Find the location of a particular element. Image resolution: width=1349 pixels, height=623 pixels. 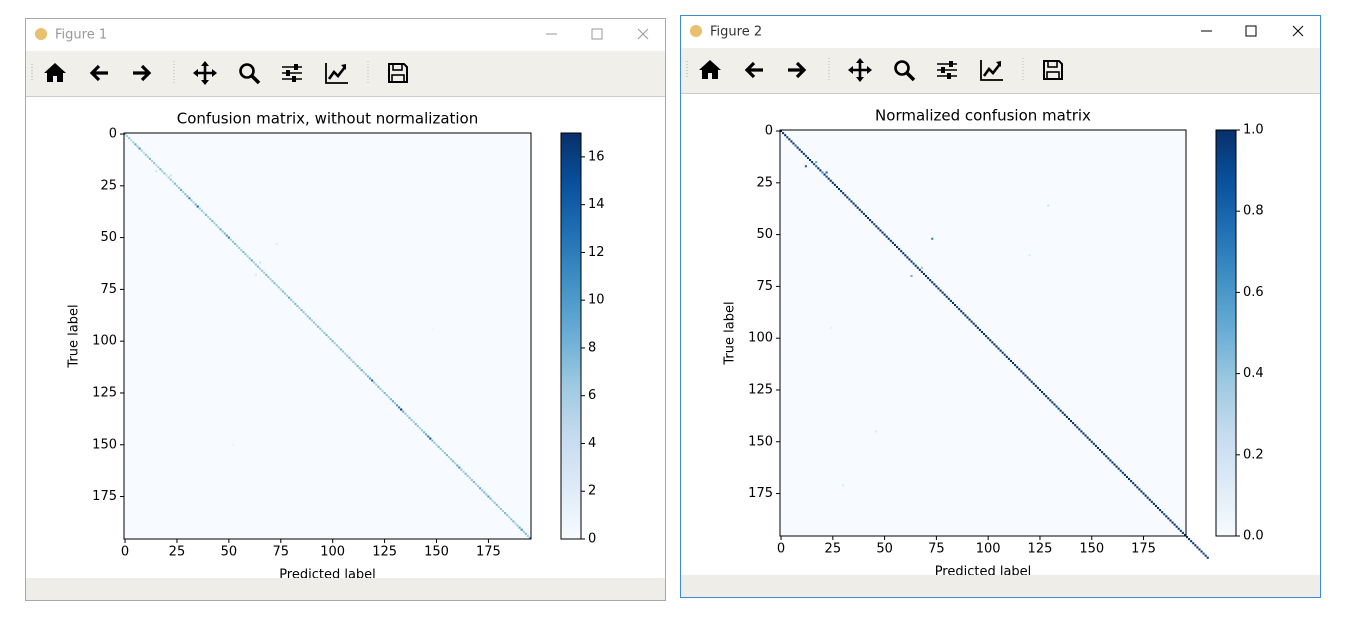

colorbar-tick-label: 0.8 is located at coordinates (1253, 211).